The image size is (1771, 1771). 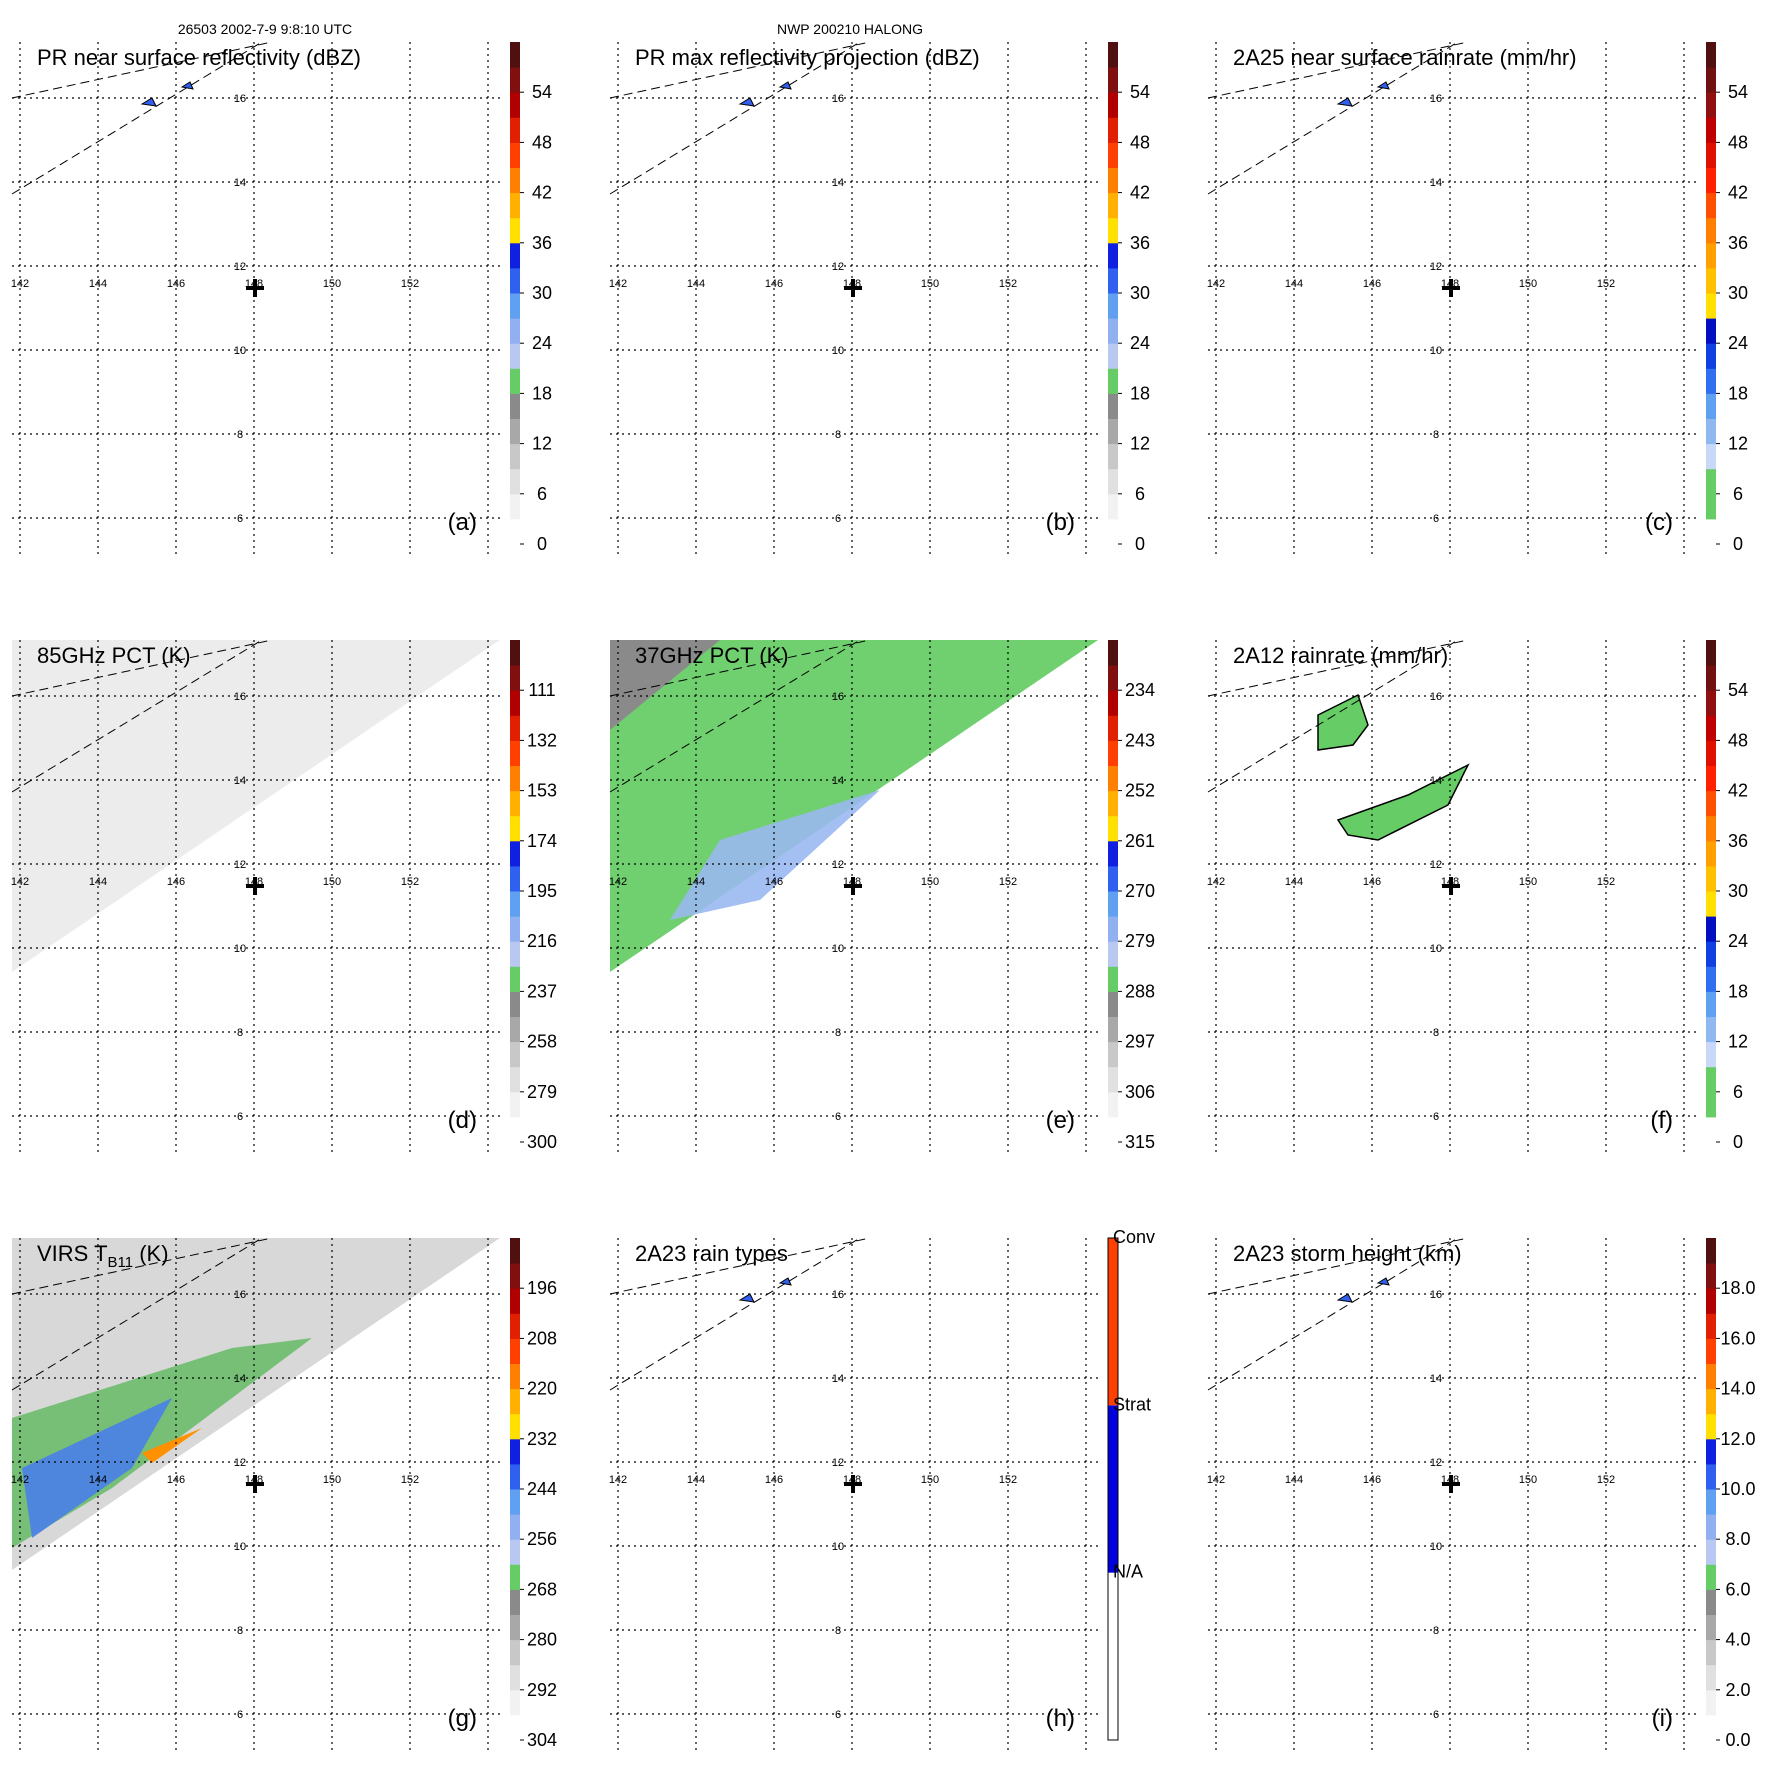 What do you see at coordinates (775, 855) in the screenshot?
I see `swath-cold-region` at bounding box center [775, 855].